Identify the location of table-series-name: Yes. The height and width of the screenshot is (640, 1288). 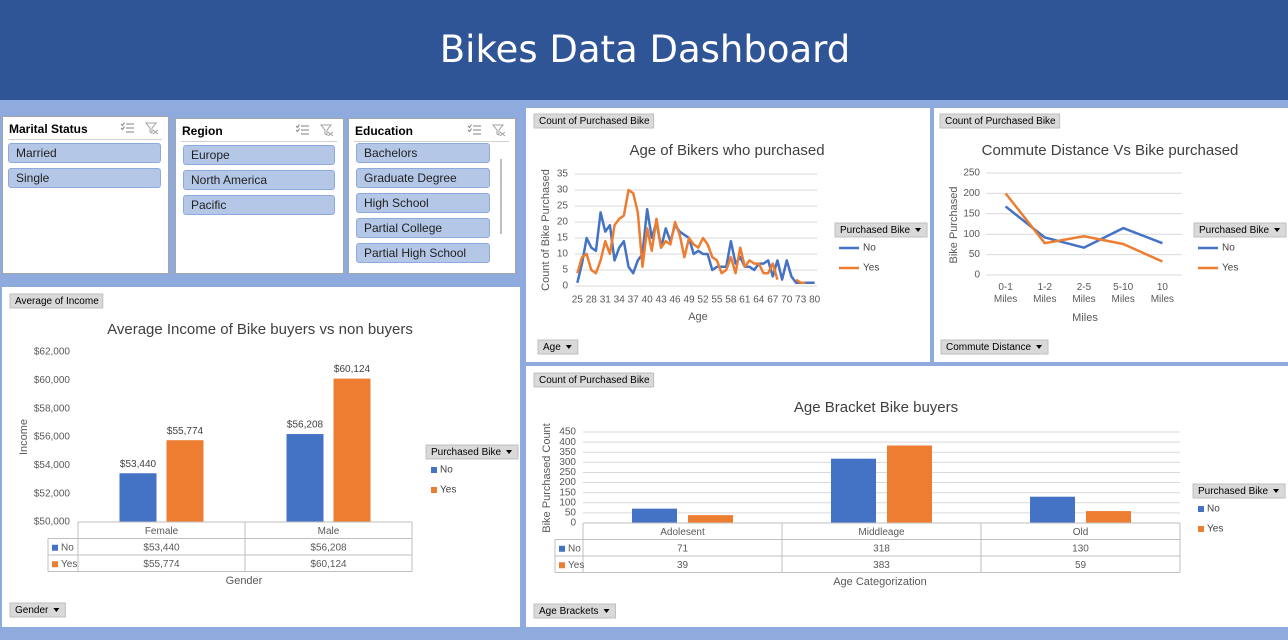
(69, 564).